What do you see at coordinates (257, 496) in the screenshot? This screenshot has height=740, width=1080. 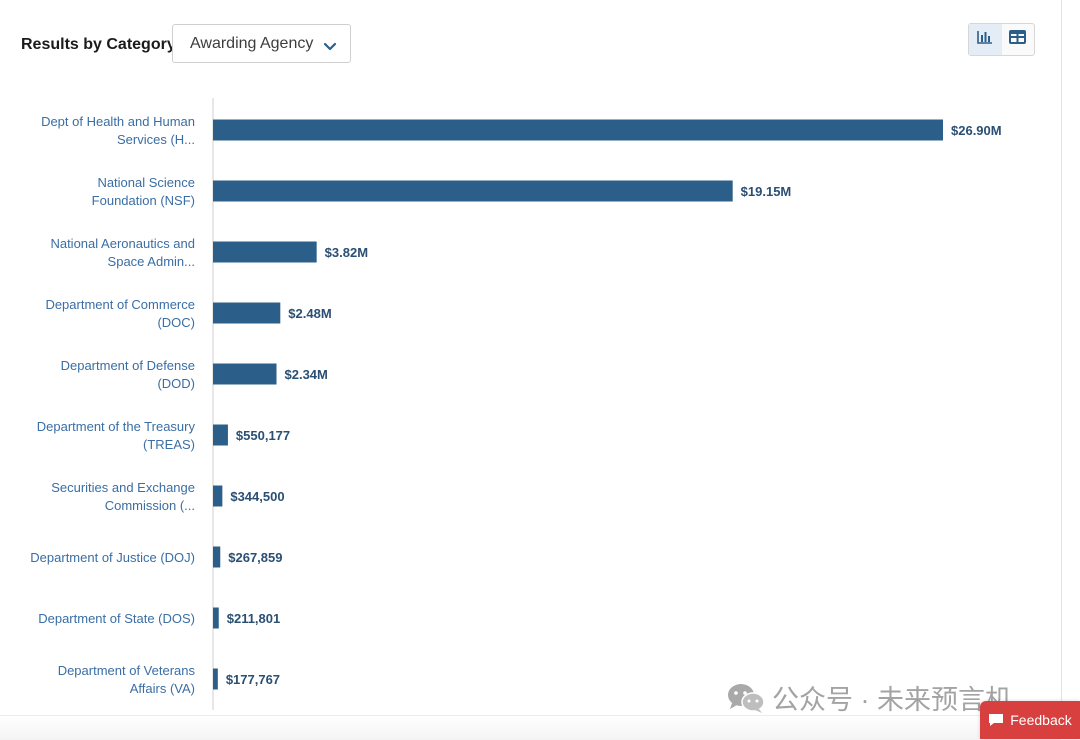 I see `bar-value-label: $344,500` at bounding box center [257, 496].